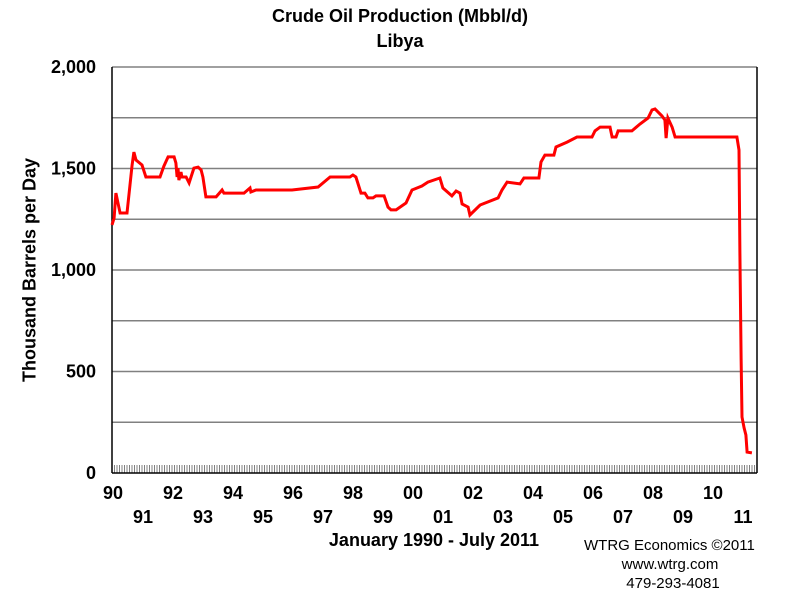 The height and width of the screenshot is (600, 800). What do you see at coordinates (81, 372) in the screenshot?
I see `y-tick-label: 500` at bounding box center [81, 372].